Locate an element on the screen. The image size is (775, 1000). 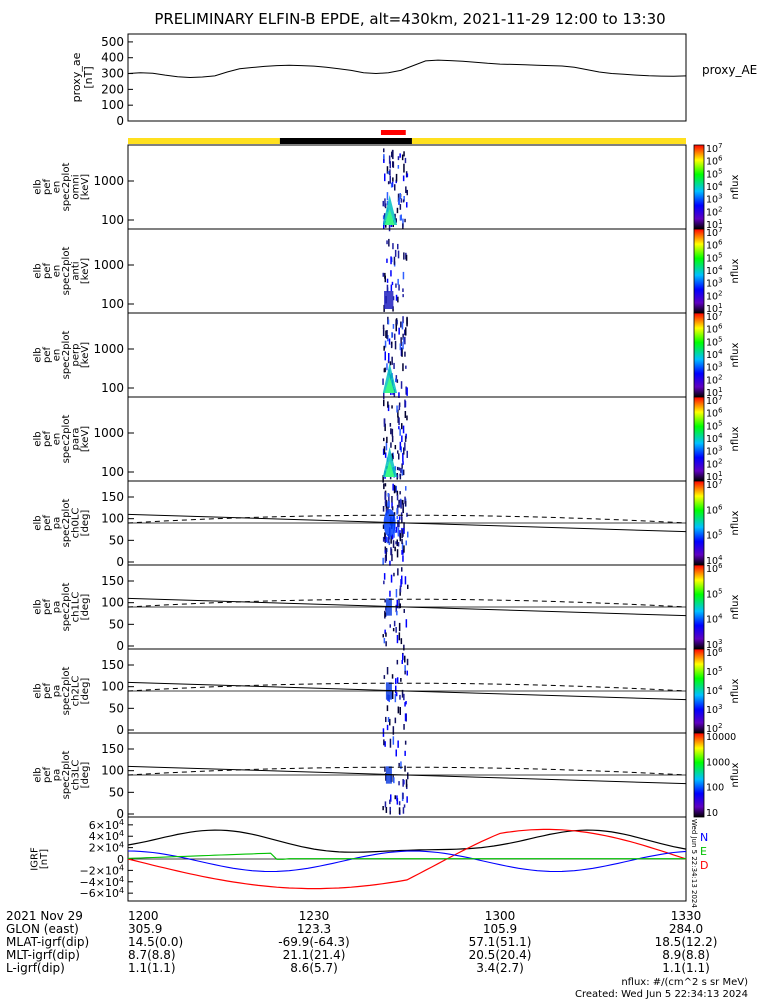
pitch-panel-0-colorbar-tick: 10⁴ is located at coordinates (714, 560).